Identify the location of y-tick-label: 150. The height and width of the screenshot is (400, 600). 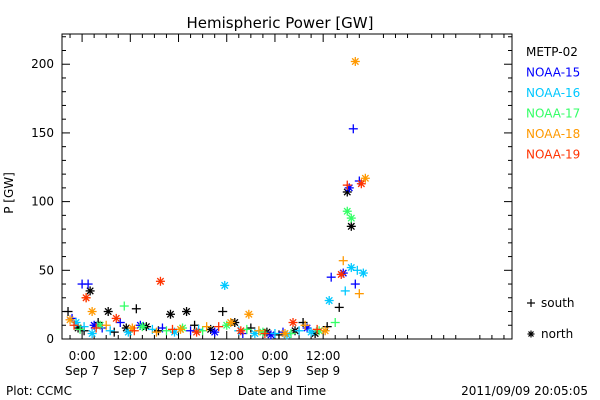
(42, 133).